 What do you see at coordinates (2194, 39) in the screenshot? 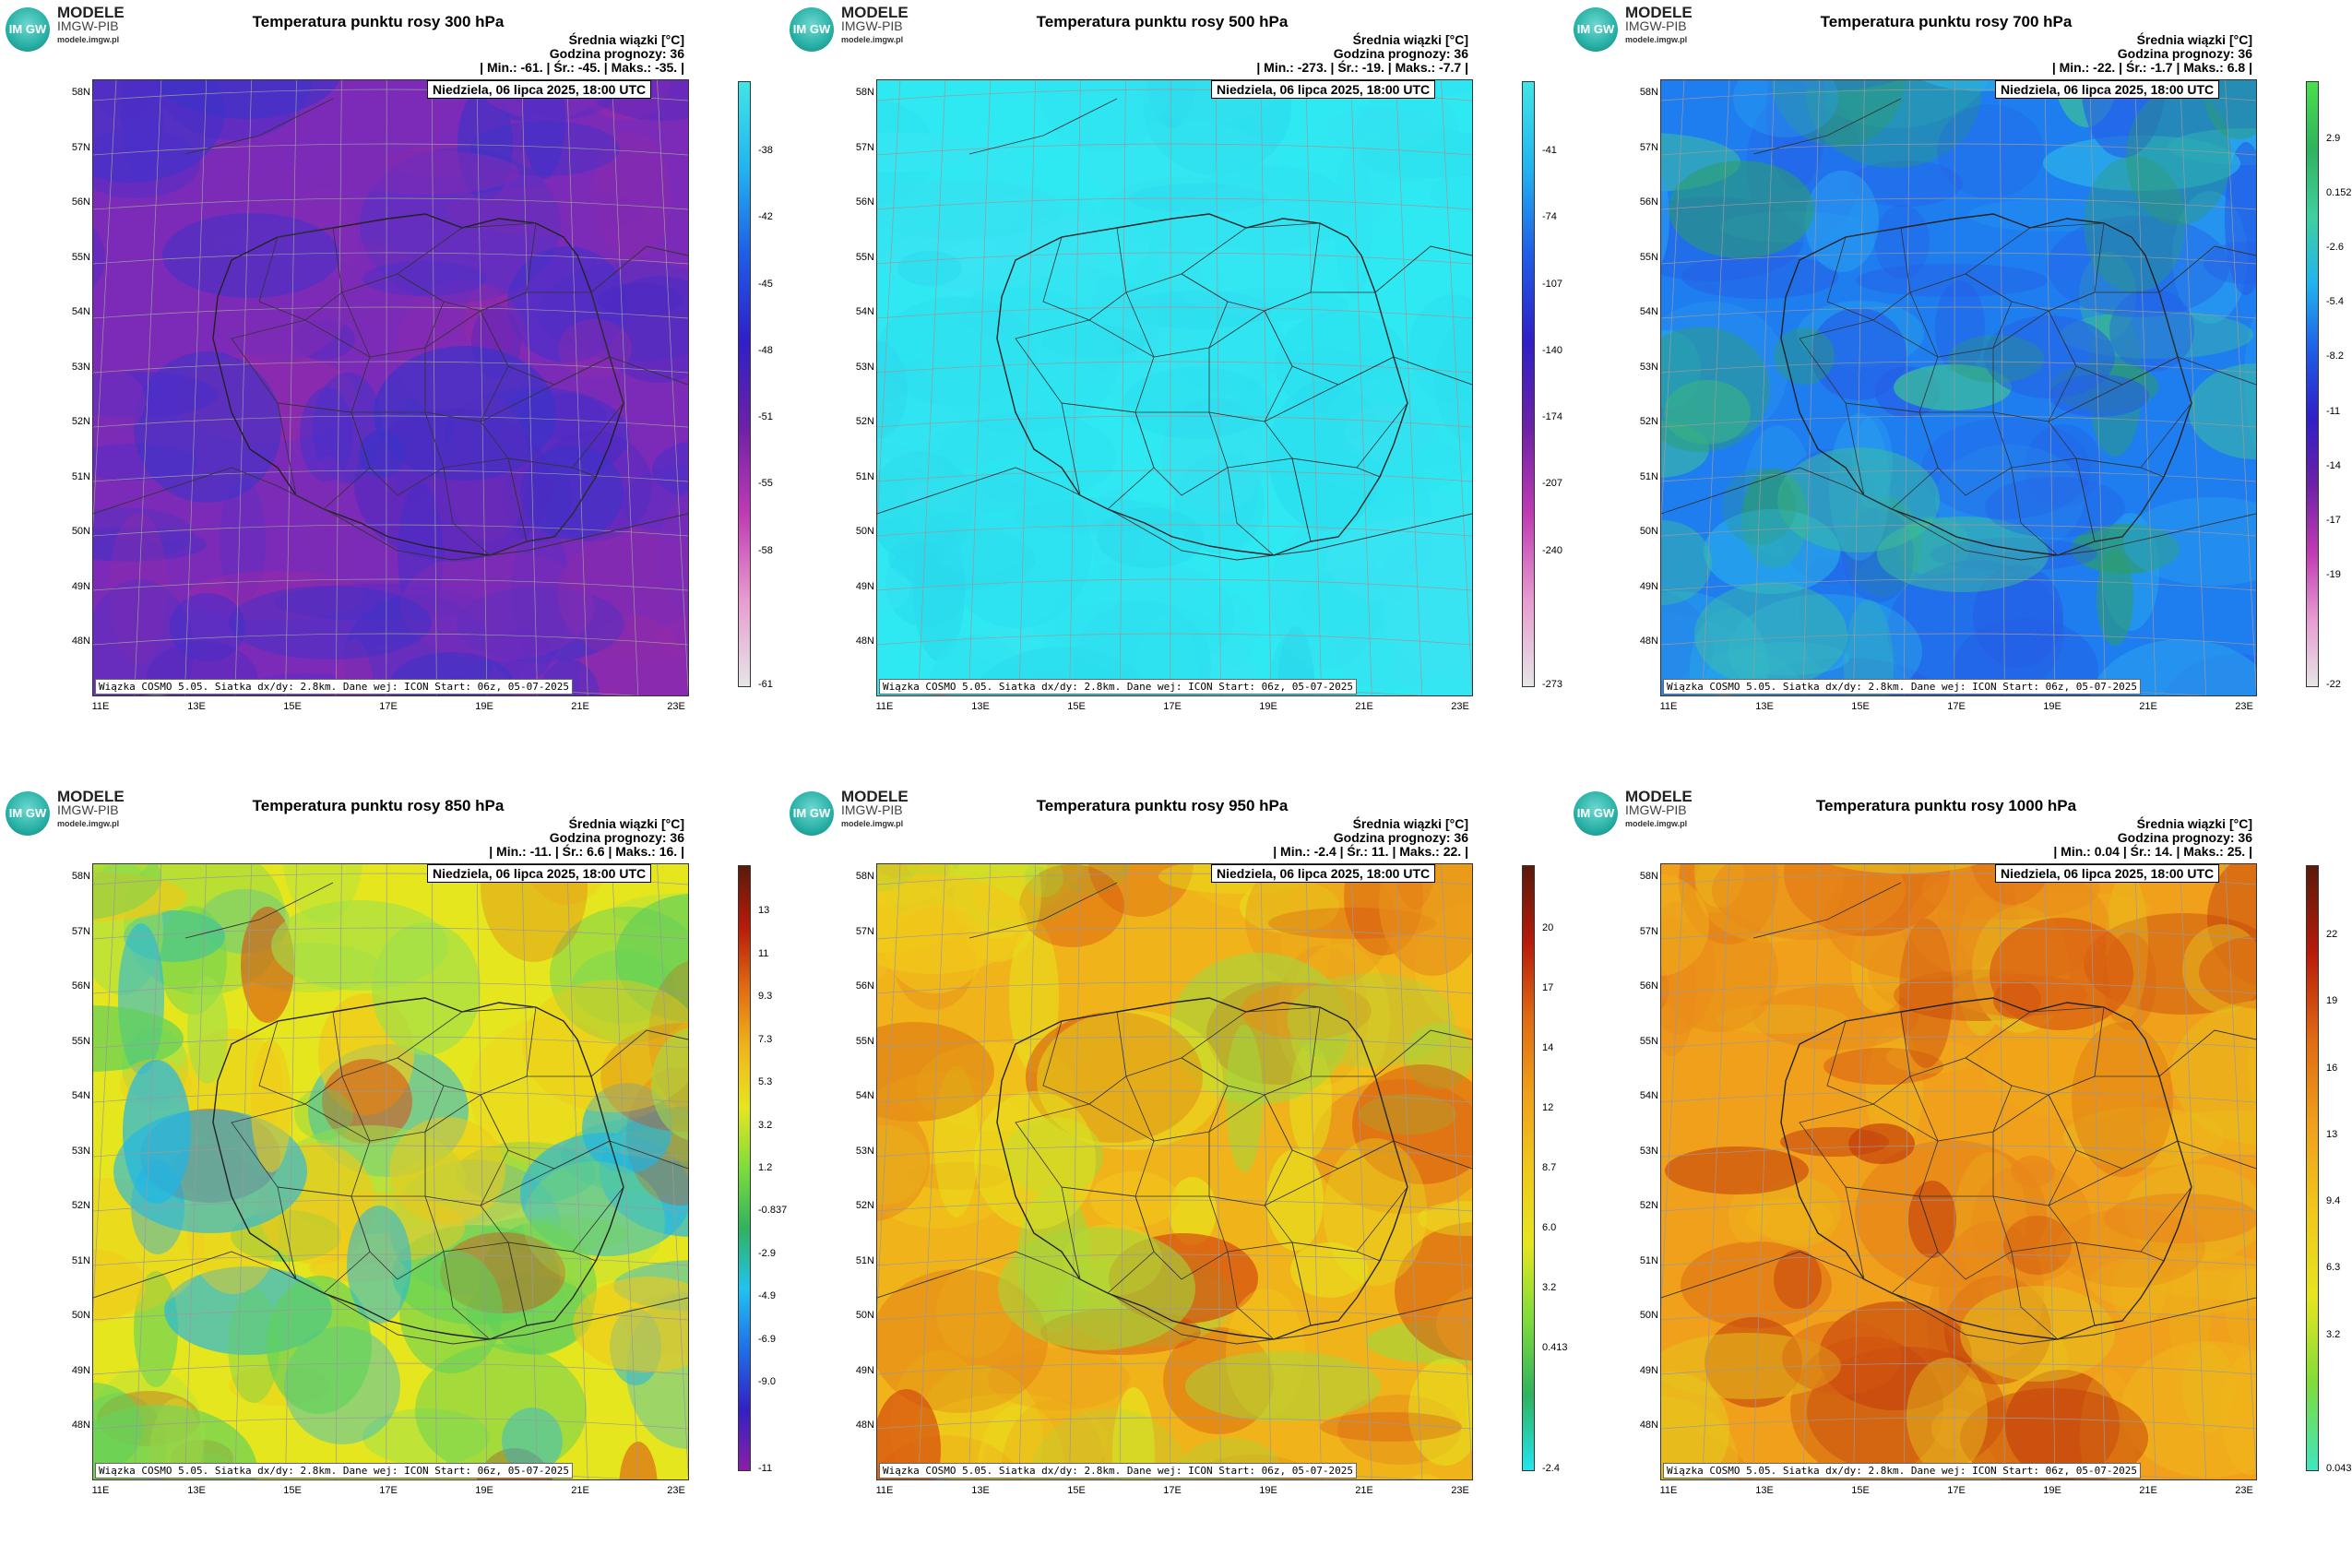
I see `info-mean: Średnia wiązki [°C]` at bounding box center [2194, 39].